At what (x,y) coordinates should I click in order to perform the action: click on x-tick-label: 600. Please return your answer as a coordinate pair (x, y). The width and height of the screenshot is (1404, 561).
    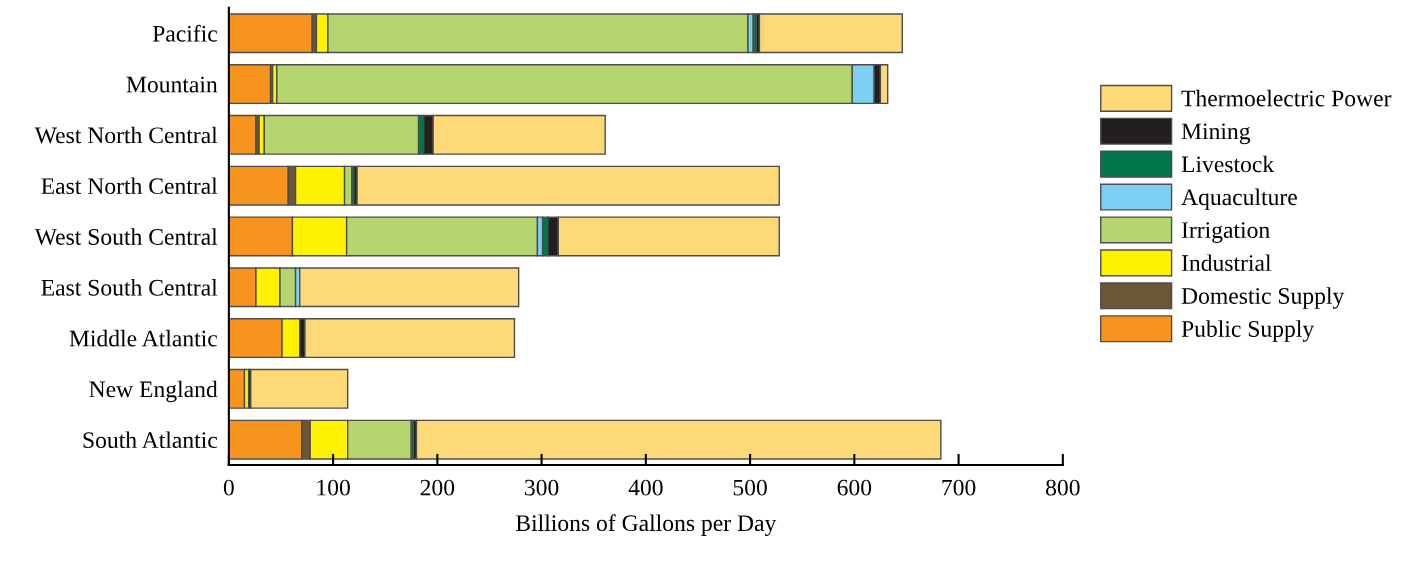
    Looking at the image, I should click on (854, 487).